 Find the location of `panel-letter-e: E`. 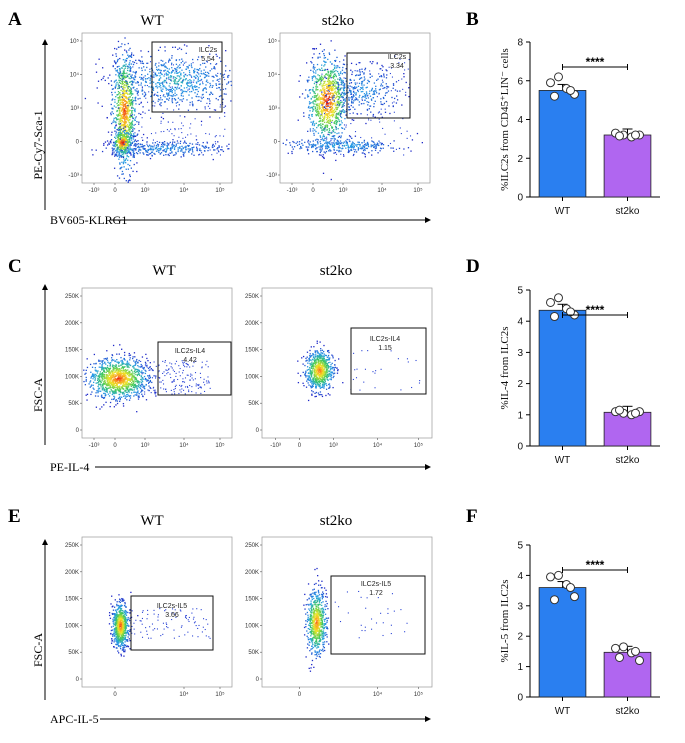

panel-letter-e: E is located at coordinates (14, 516).